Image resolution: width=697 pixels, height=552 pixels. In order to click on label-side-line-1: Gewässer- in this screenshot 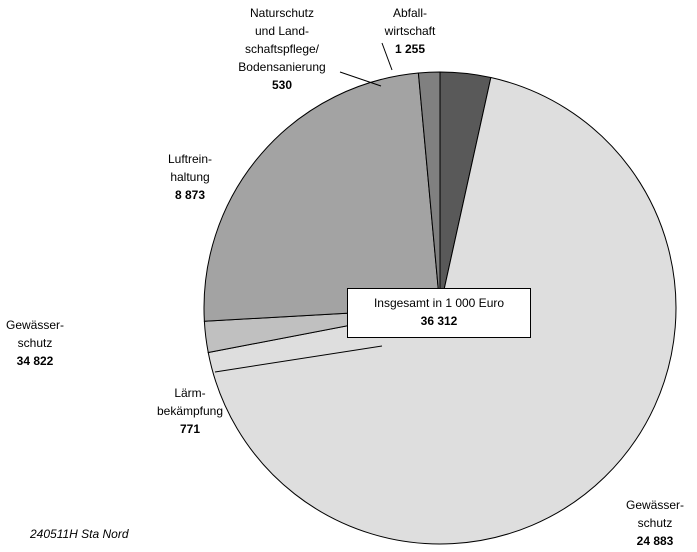, I will do `click(34, 325)`.